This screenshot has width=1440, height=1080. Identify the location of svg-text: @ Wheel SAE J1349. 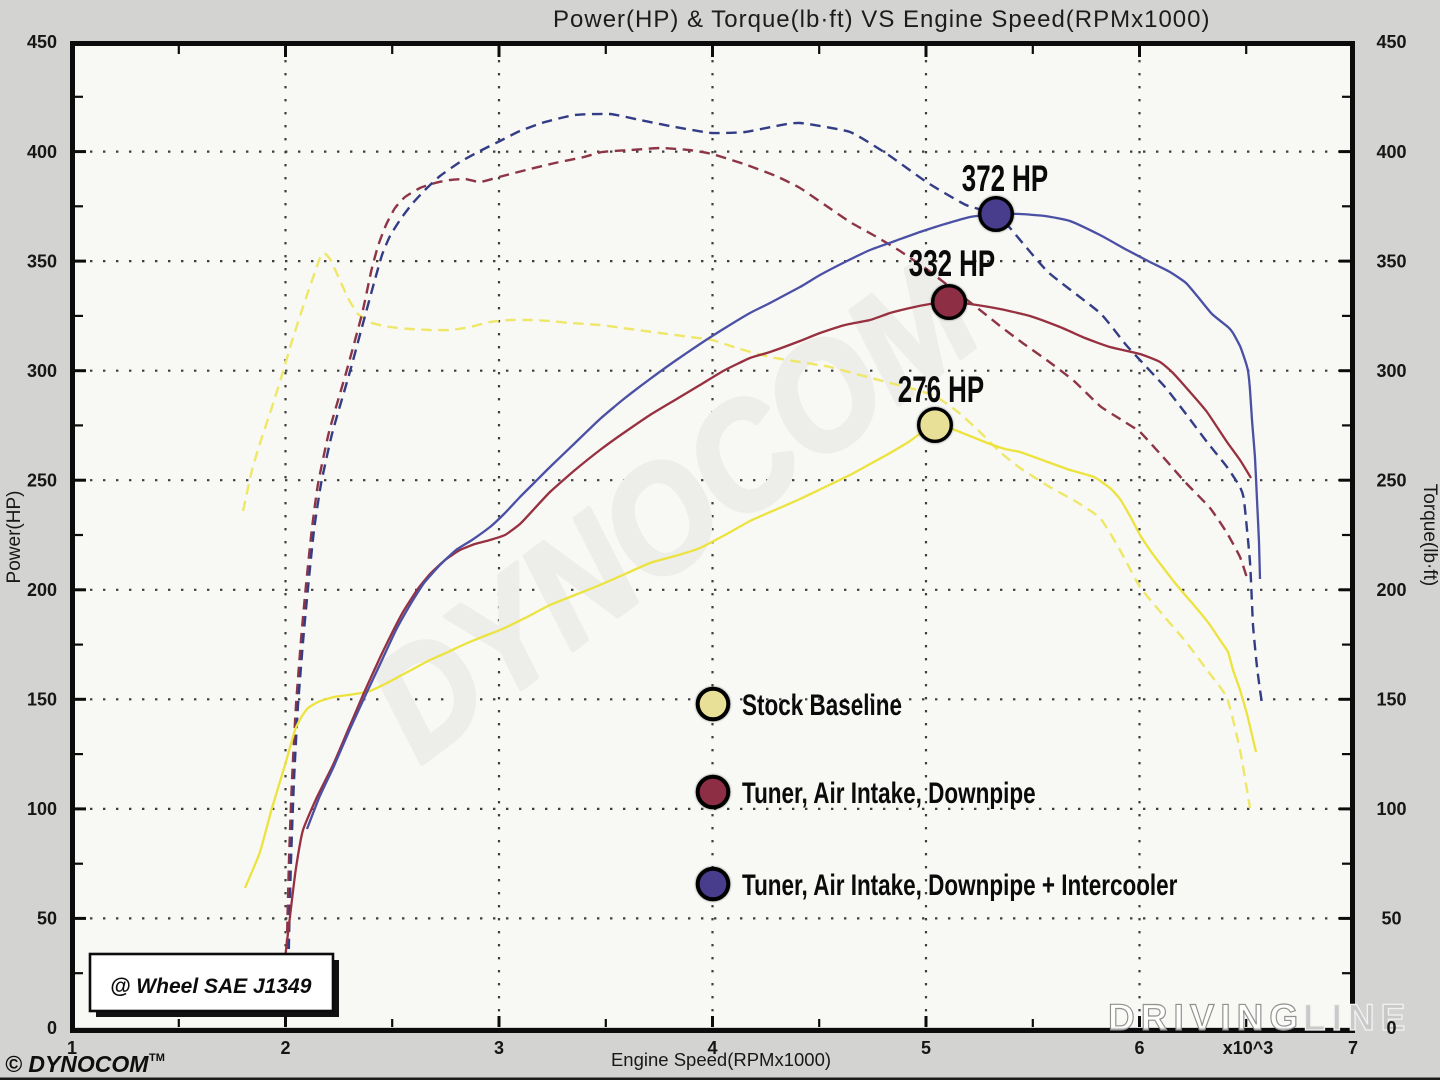
(211, 986).